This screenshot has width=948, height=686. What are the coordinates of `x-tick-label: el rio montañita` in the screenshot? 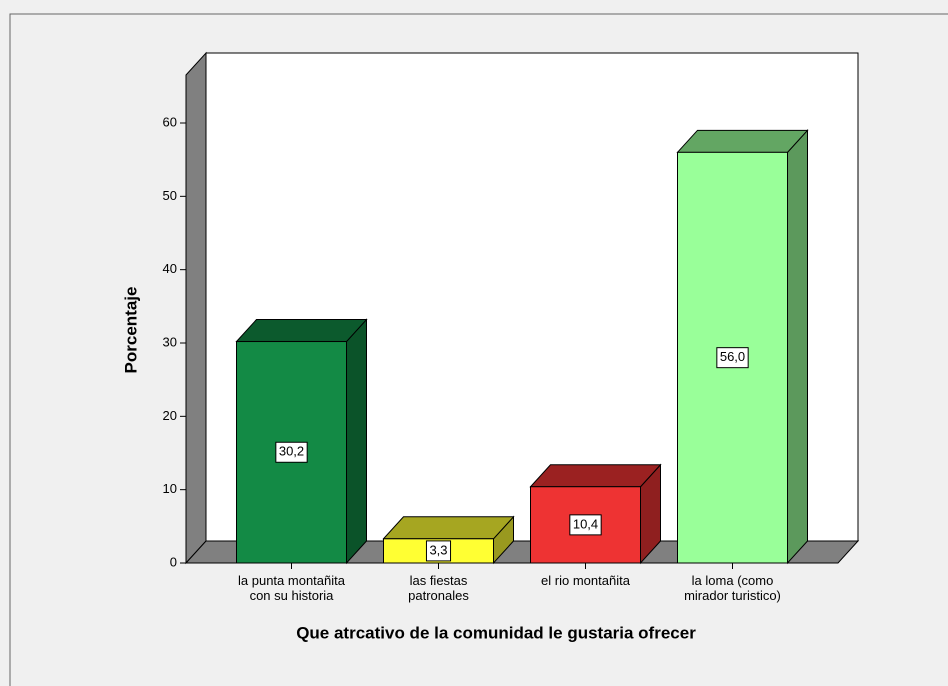 It's located at (585, 580).